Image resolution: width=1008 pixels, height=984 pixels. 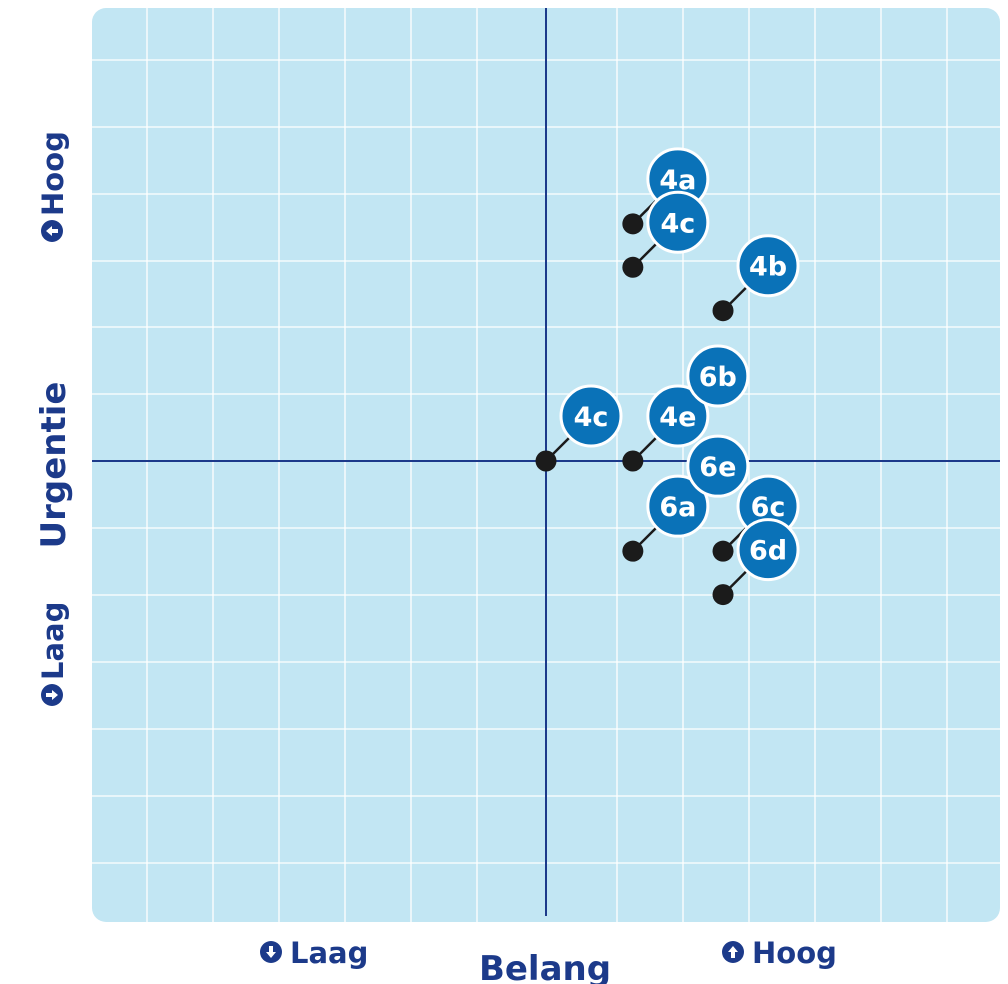 I want to click on point-label: 6b, so click(x=718, y=377).